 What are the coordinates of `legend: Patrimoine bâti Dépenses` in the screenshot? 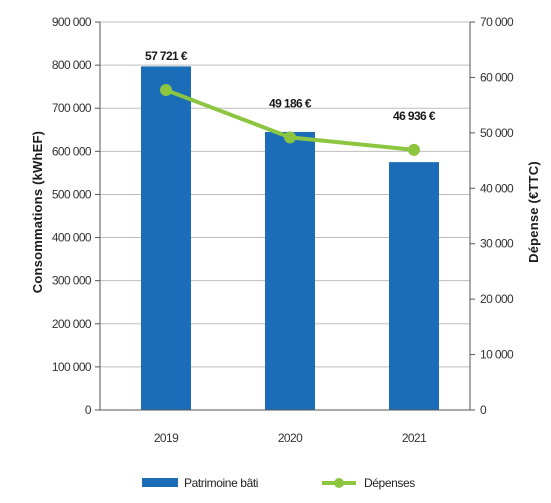 It's located at (279, 483).